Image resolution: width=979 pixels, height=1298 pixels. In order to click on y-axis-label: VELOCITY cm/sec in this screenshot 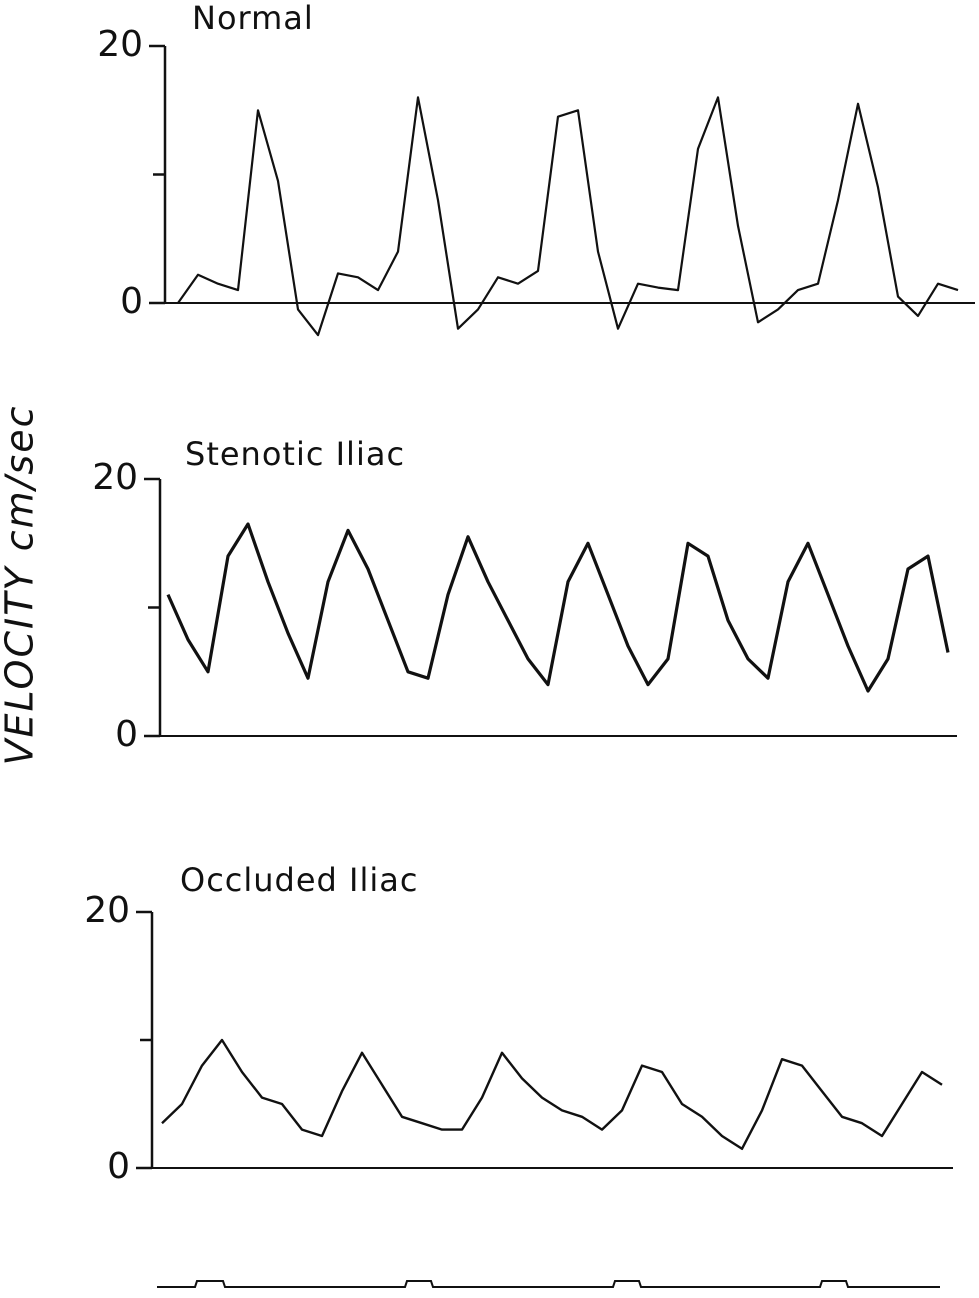, I will do `click(21, 585)`.